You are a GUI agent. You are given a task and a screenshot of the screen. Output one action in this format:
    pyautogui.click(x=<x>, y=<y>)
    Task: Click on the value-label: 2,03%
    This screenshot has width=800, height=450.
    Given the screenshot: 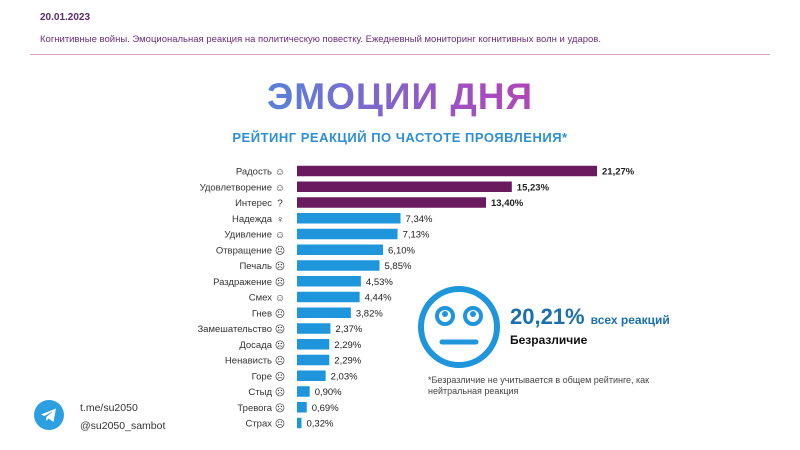 What is the action you would take?
    pyautogui.click(x=344, y=376)
    